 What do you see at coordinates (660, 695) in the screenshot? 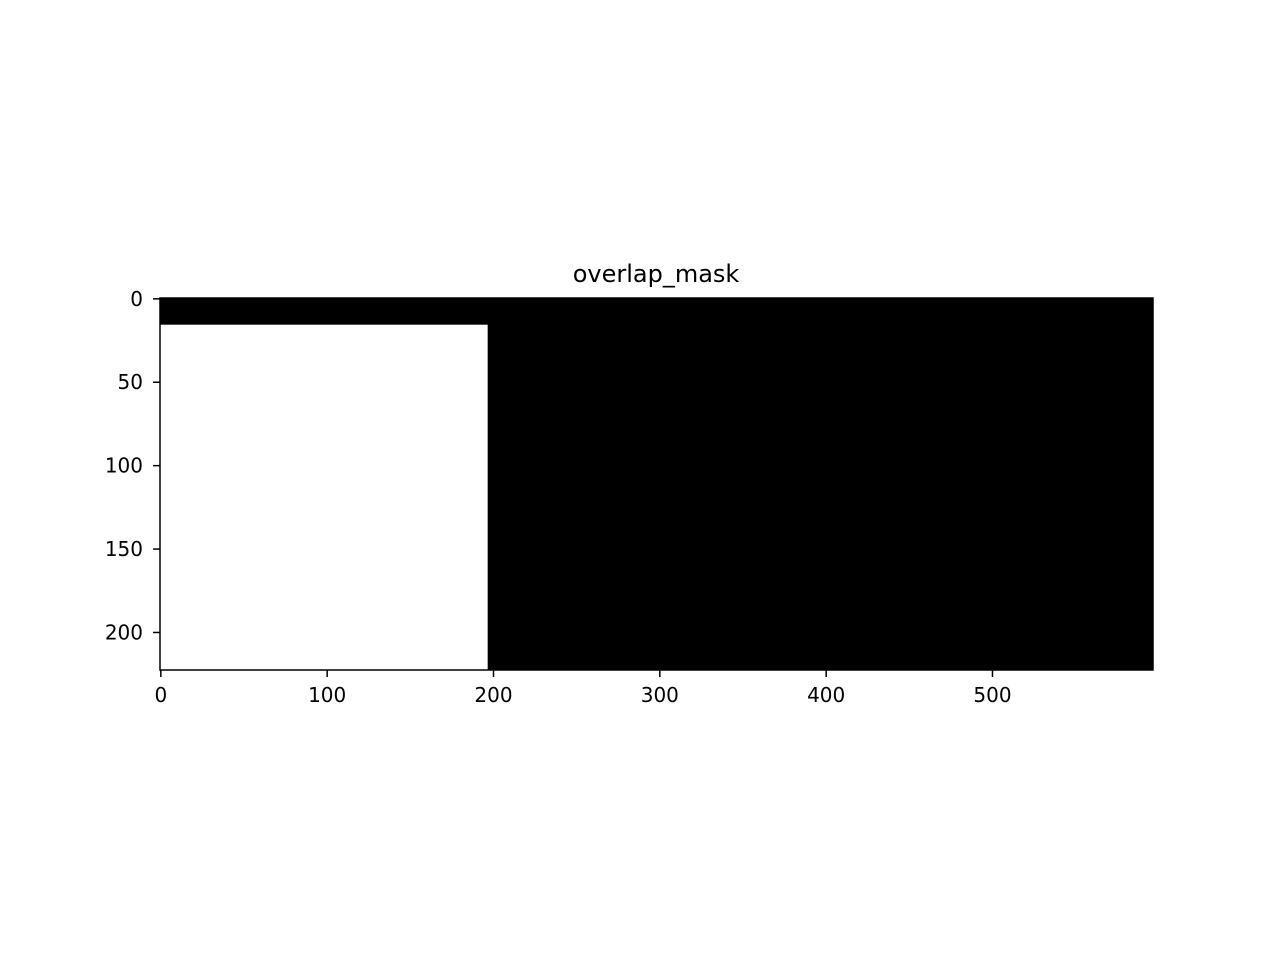
I see `x-tick-label: 300` at bounding box center [660, 695].